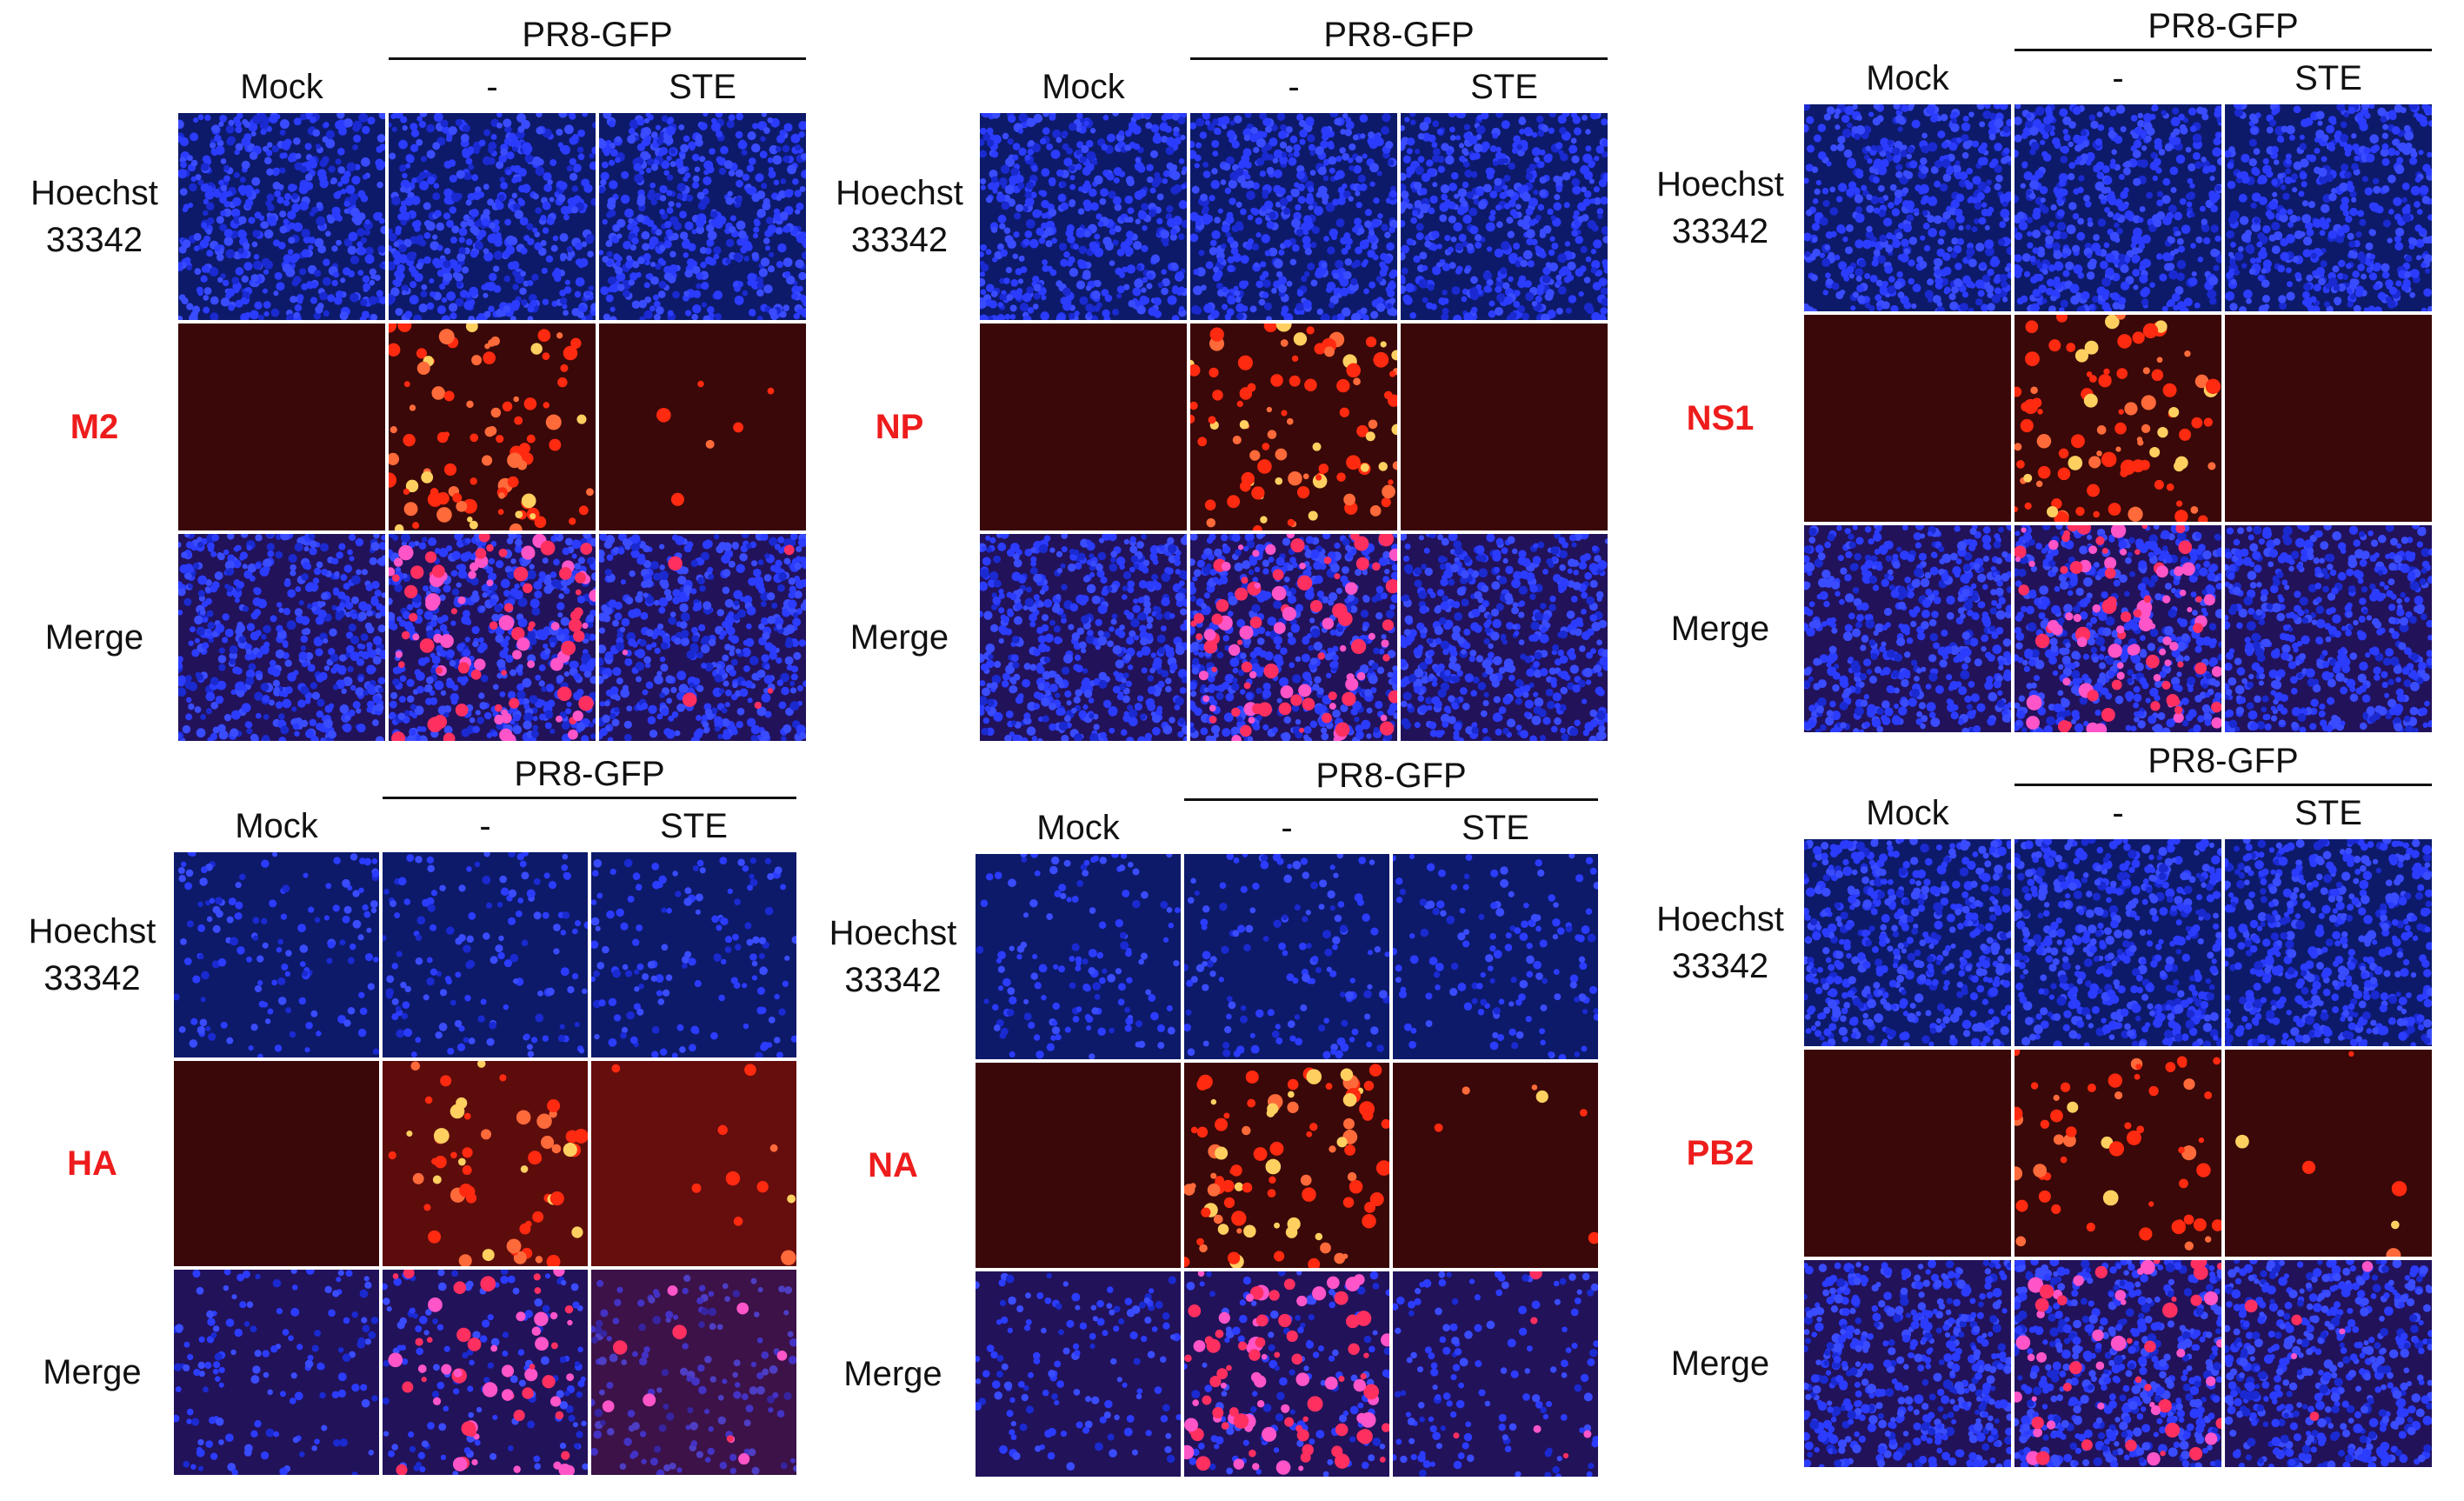  What do you see at coordinates (281, 637) in the screenshot?
I see `micrograph-dots` at bounding box center [281, 637].